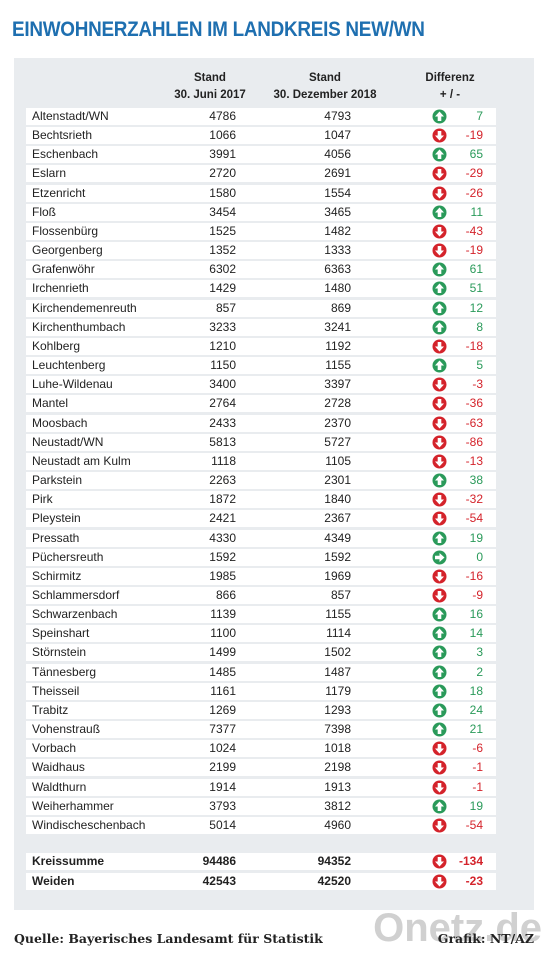 This screenshot has height=960, width=548. Describe the element at coordinates (337, 422) in the screenshot. I see `population-2018: 2370` at that location.